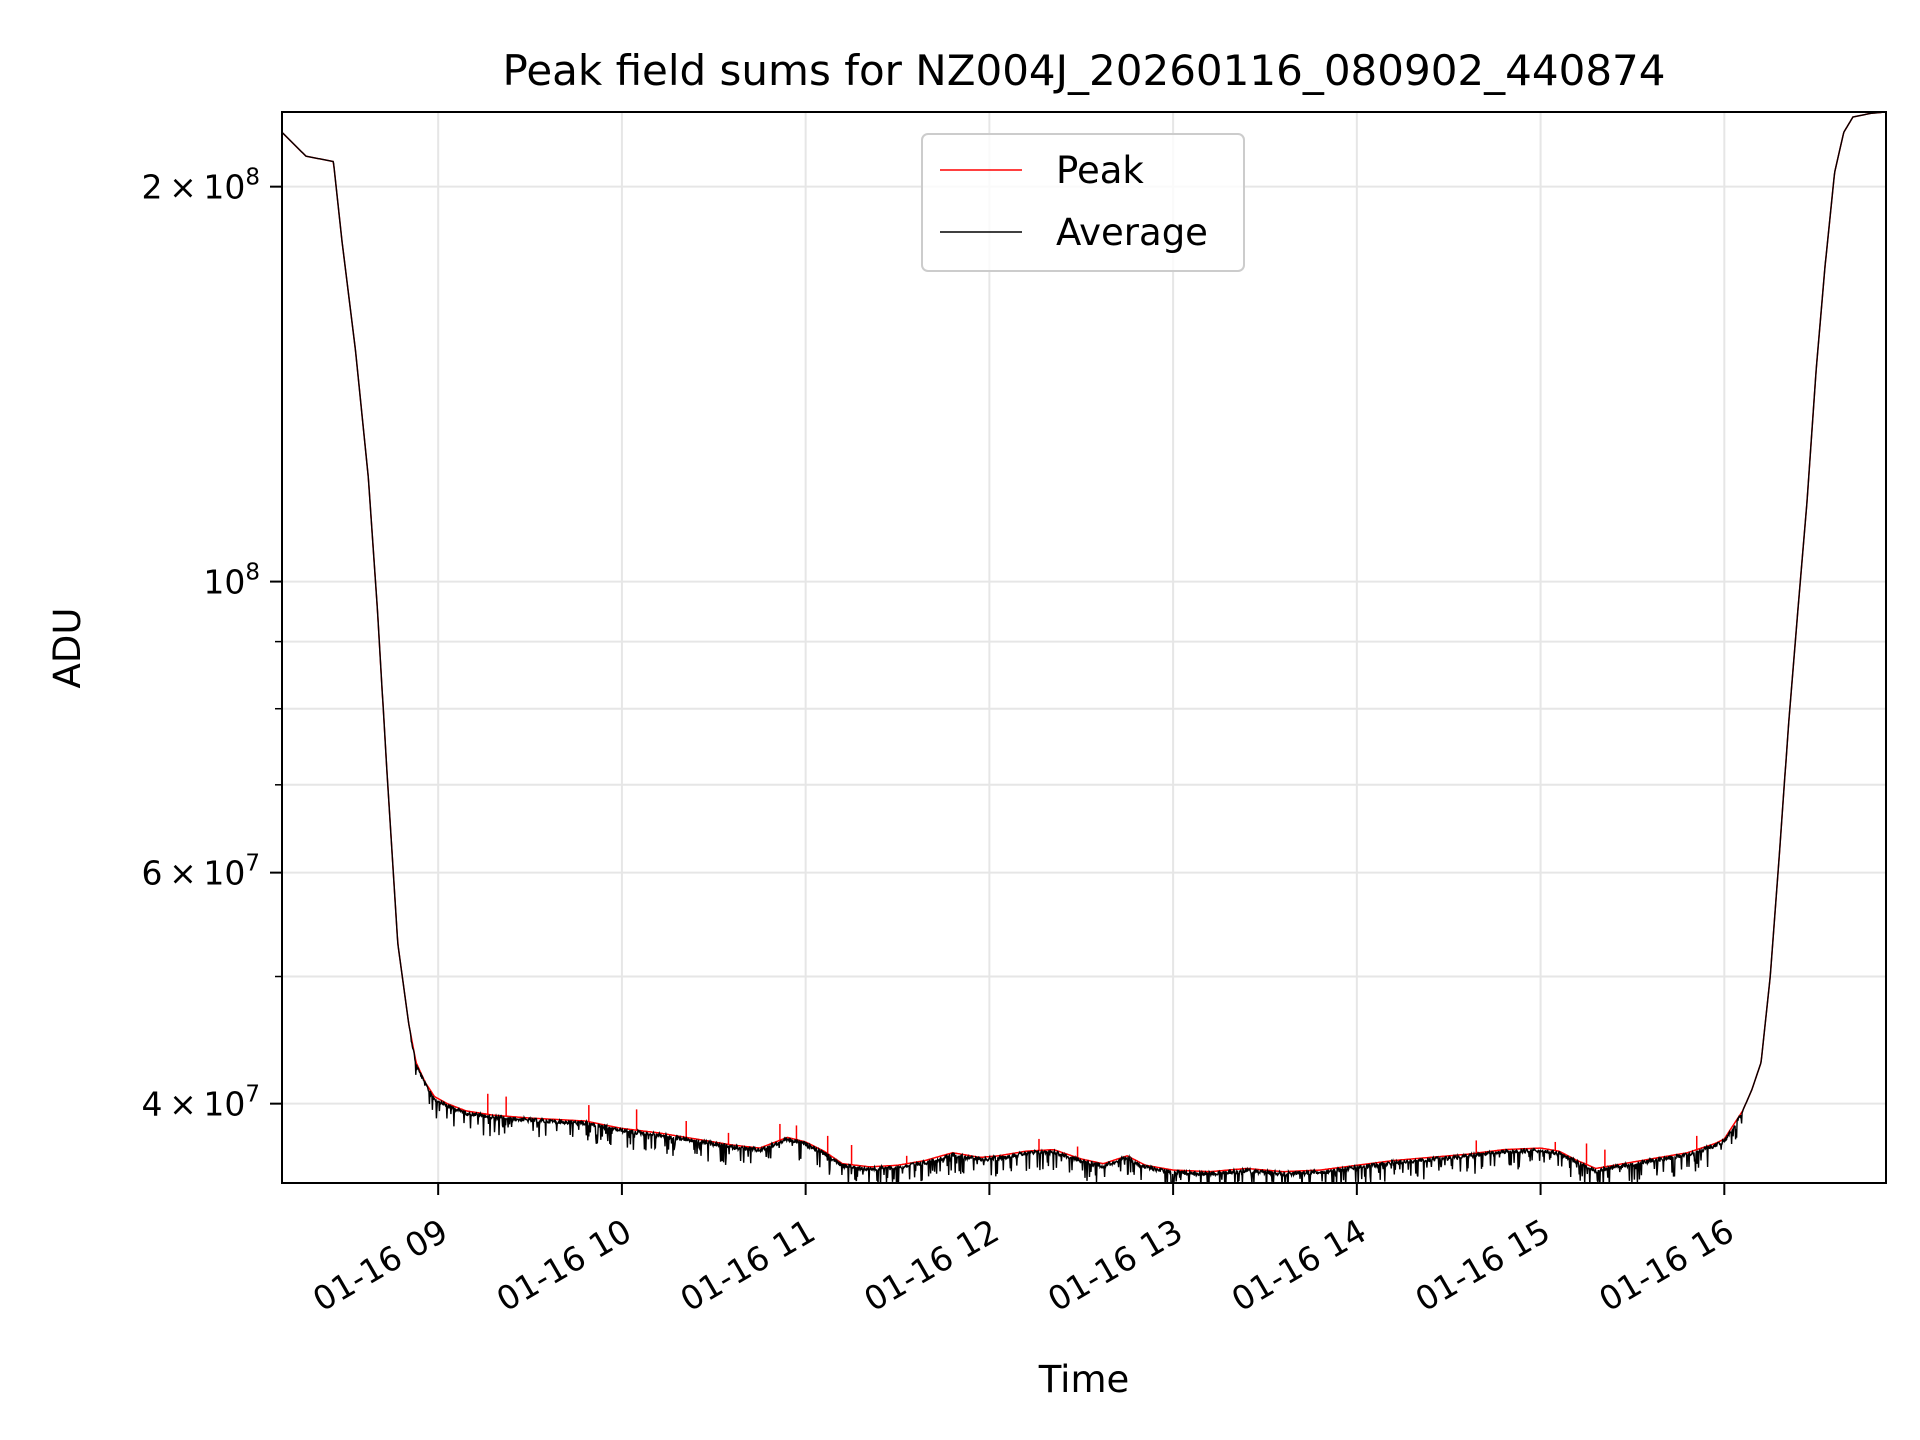 This screenshot has width=1920, height=1440. I want to click on legend: Peak Average, so click(1083, 202).